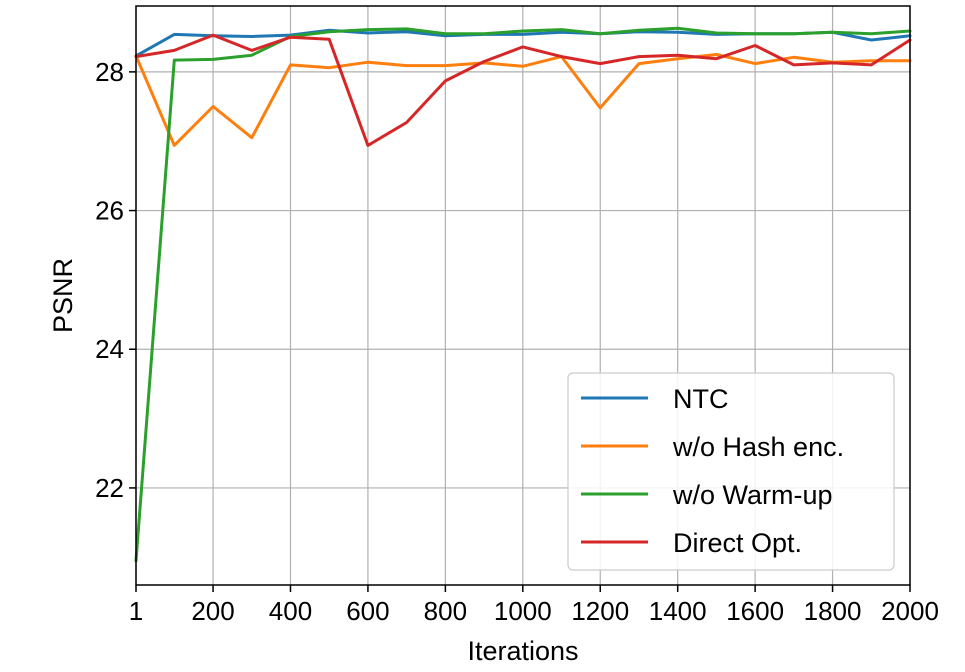 The width and height of the screenshot is (965, 672). What do you see at coordinates (833, 611) in the screenshot?
I see `x-tick-label: 1800` at bounding box center [833, 611].